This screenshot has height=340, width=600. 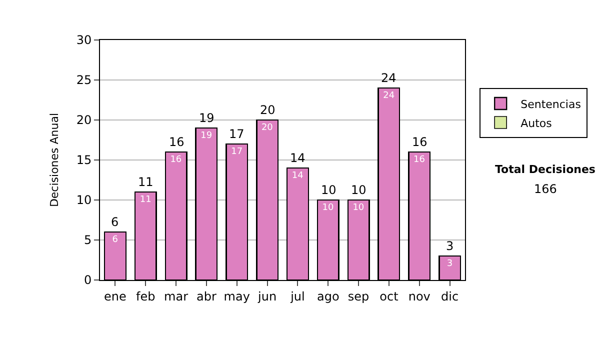 What do you see at coordinates (328, 296) in the screenshot?
I see `x-tick-label: ago` at bounding box center [328, 296].